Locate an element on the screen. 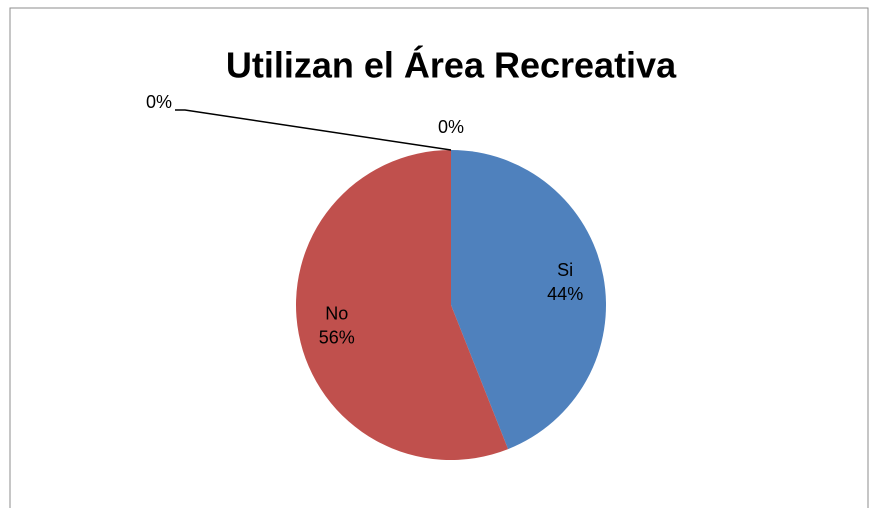 This screenshot has width=880, height=508. chart-title: Utilizan el Área Recreativa is located at coordinates (451, 65).